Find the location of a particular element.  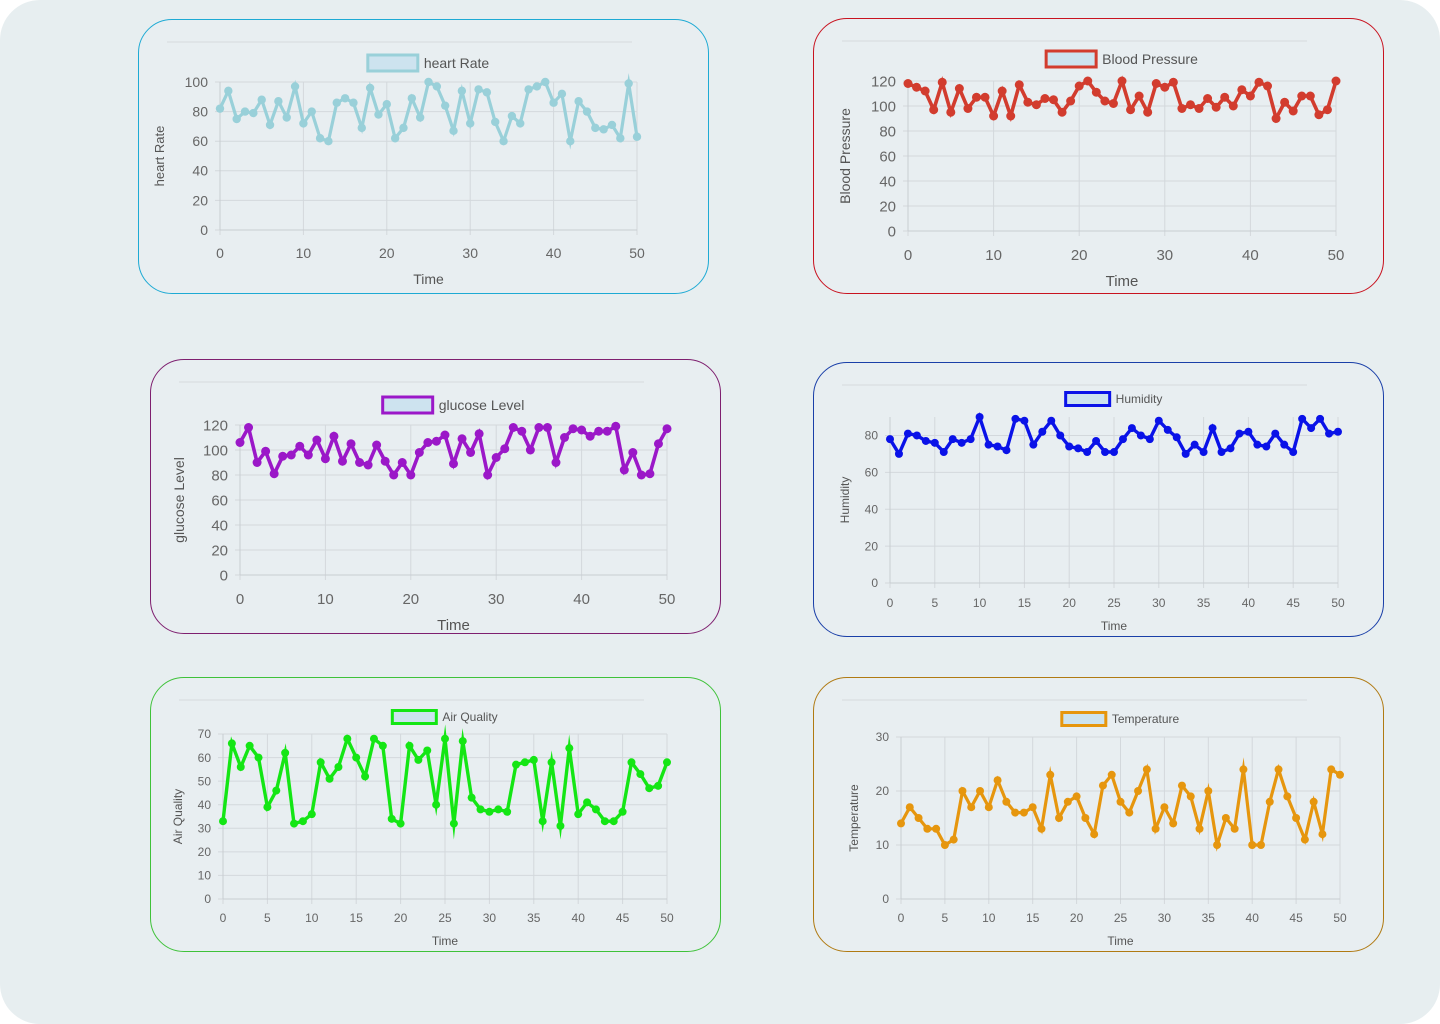

y-tick-label: 80 is located at coordinates (872, 436).